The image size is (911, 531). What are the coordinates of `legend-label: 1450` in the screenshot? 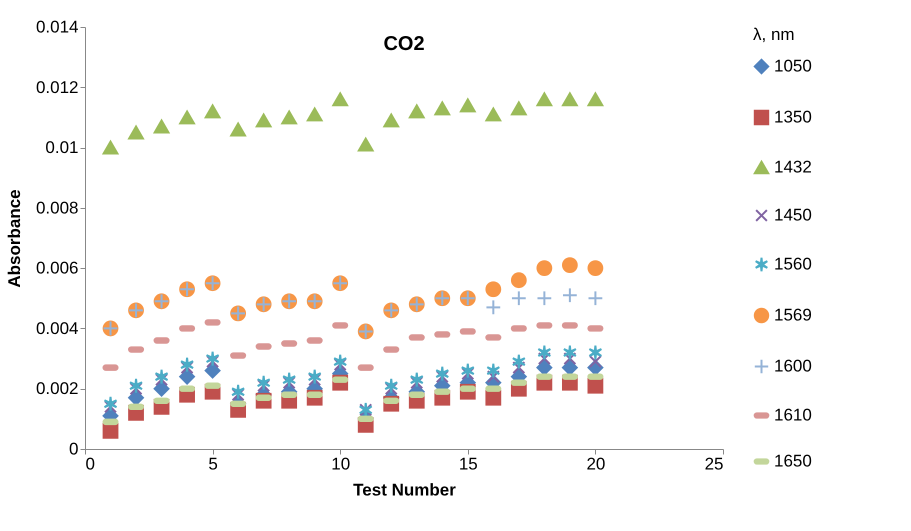 It's located at (793, 215).